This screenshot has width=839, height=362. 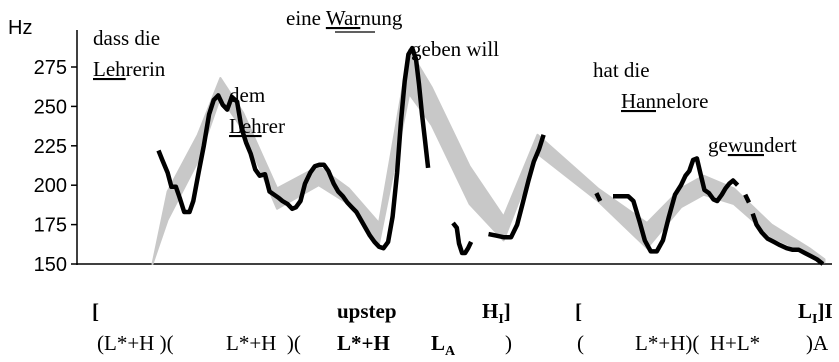 I want to click on word-gewundert-rest: dert, so click(x=780, y=145).